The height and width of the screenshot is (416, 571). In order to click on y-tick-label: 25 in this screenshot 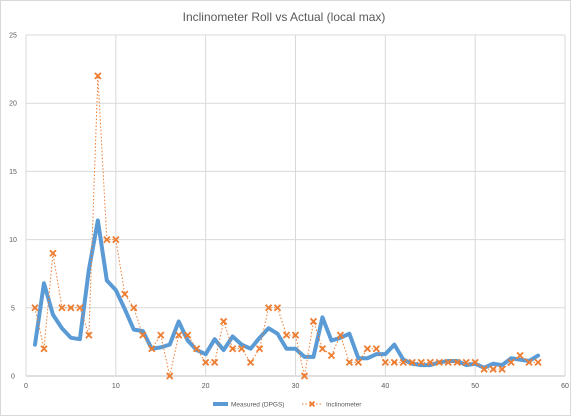, I will do `click(13, 36)`.